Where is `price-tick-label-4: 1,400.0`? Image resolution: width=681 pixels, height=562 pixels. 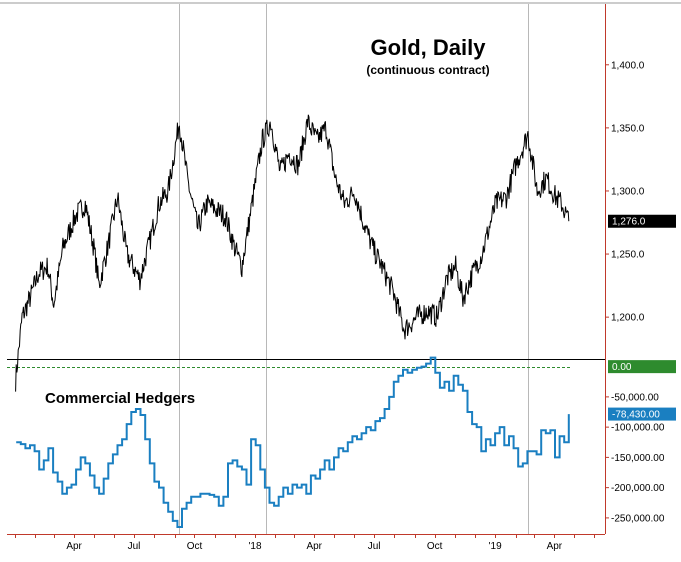 price-tick-label-4: 1,400.0 is located at coordinates (628, 65).